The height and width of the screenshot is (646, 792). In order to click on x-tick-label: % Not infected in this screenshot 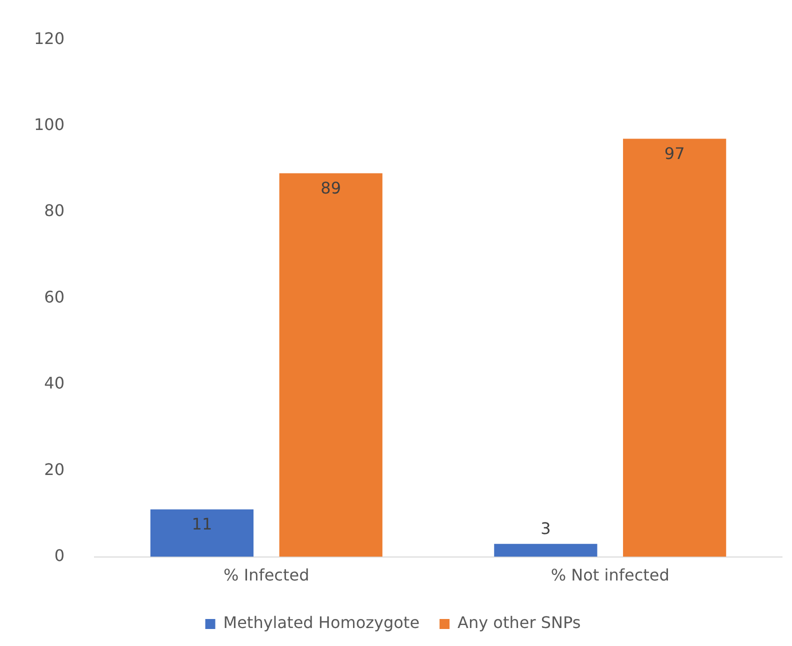, I will do `click(610, 575)`.